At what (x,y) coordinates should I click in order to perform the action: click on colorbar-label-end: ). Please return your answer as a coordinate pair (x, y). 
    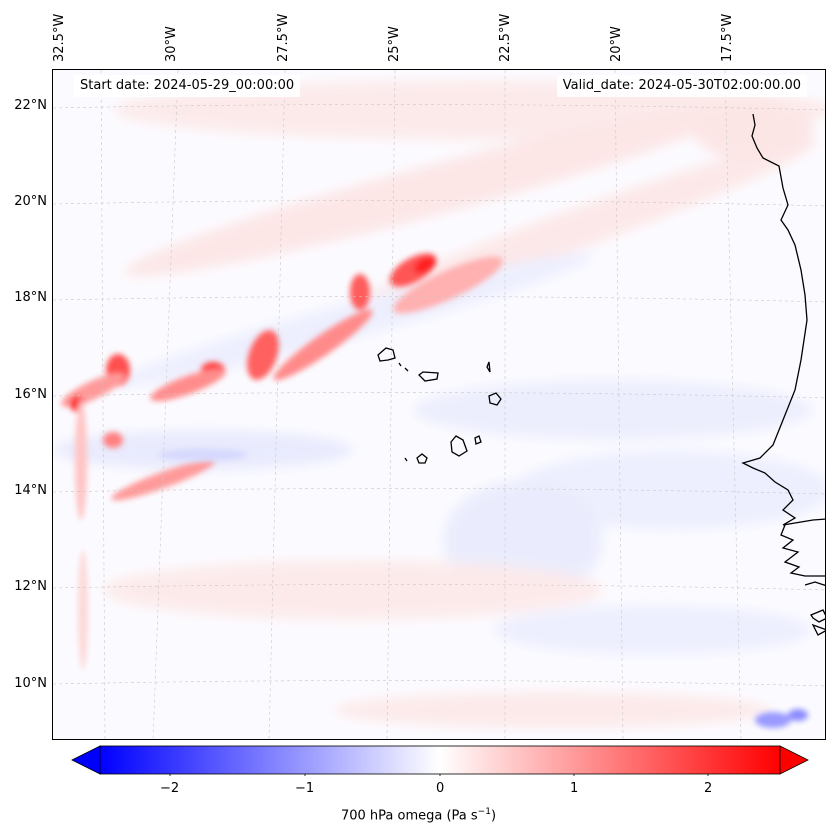
    Looking at the image, I should click on (493, 816).